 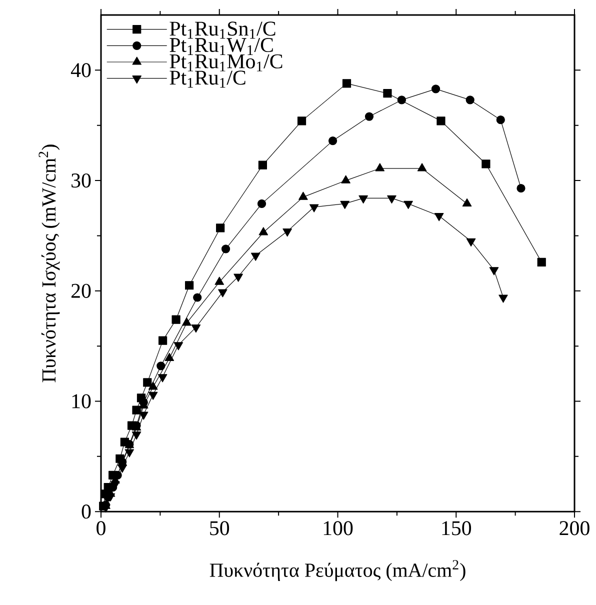 What do you see at coordinates (223, 30) in the screenshot?
I see `legend-label: Pt$_{1}$Ru$_{1}$Sn$_{1}$/C` at bounding box center [223, 30].